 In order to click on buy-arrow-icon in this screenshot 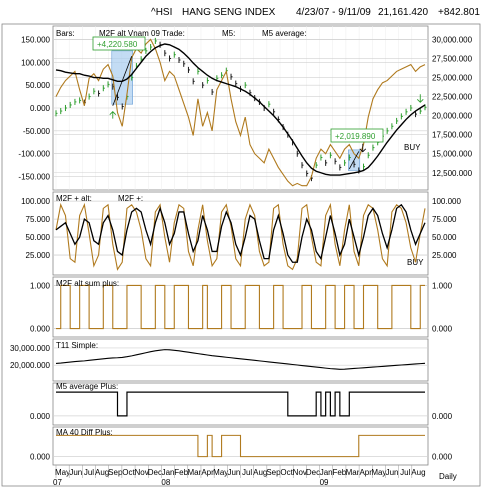, I will do `click(420, 98)`.